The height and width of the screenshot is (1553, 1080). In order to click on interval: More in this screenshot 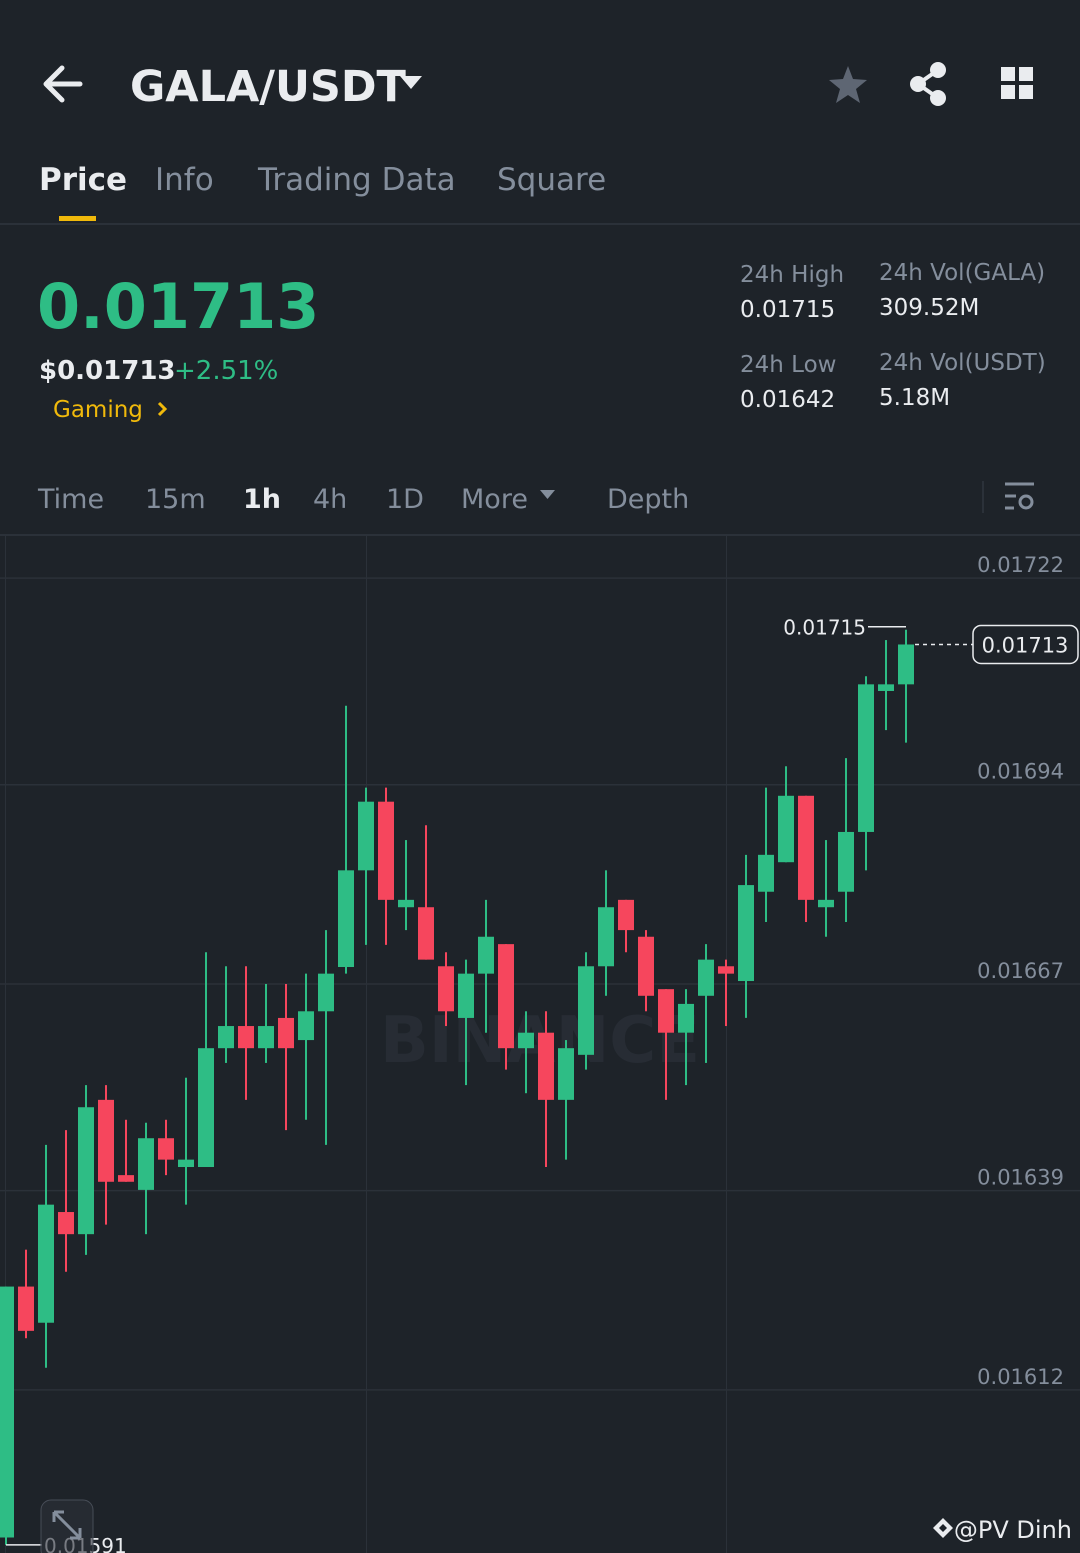, I will do `click(494, 499)`.